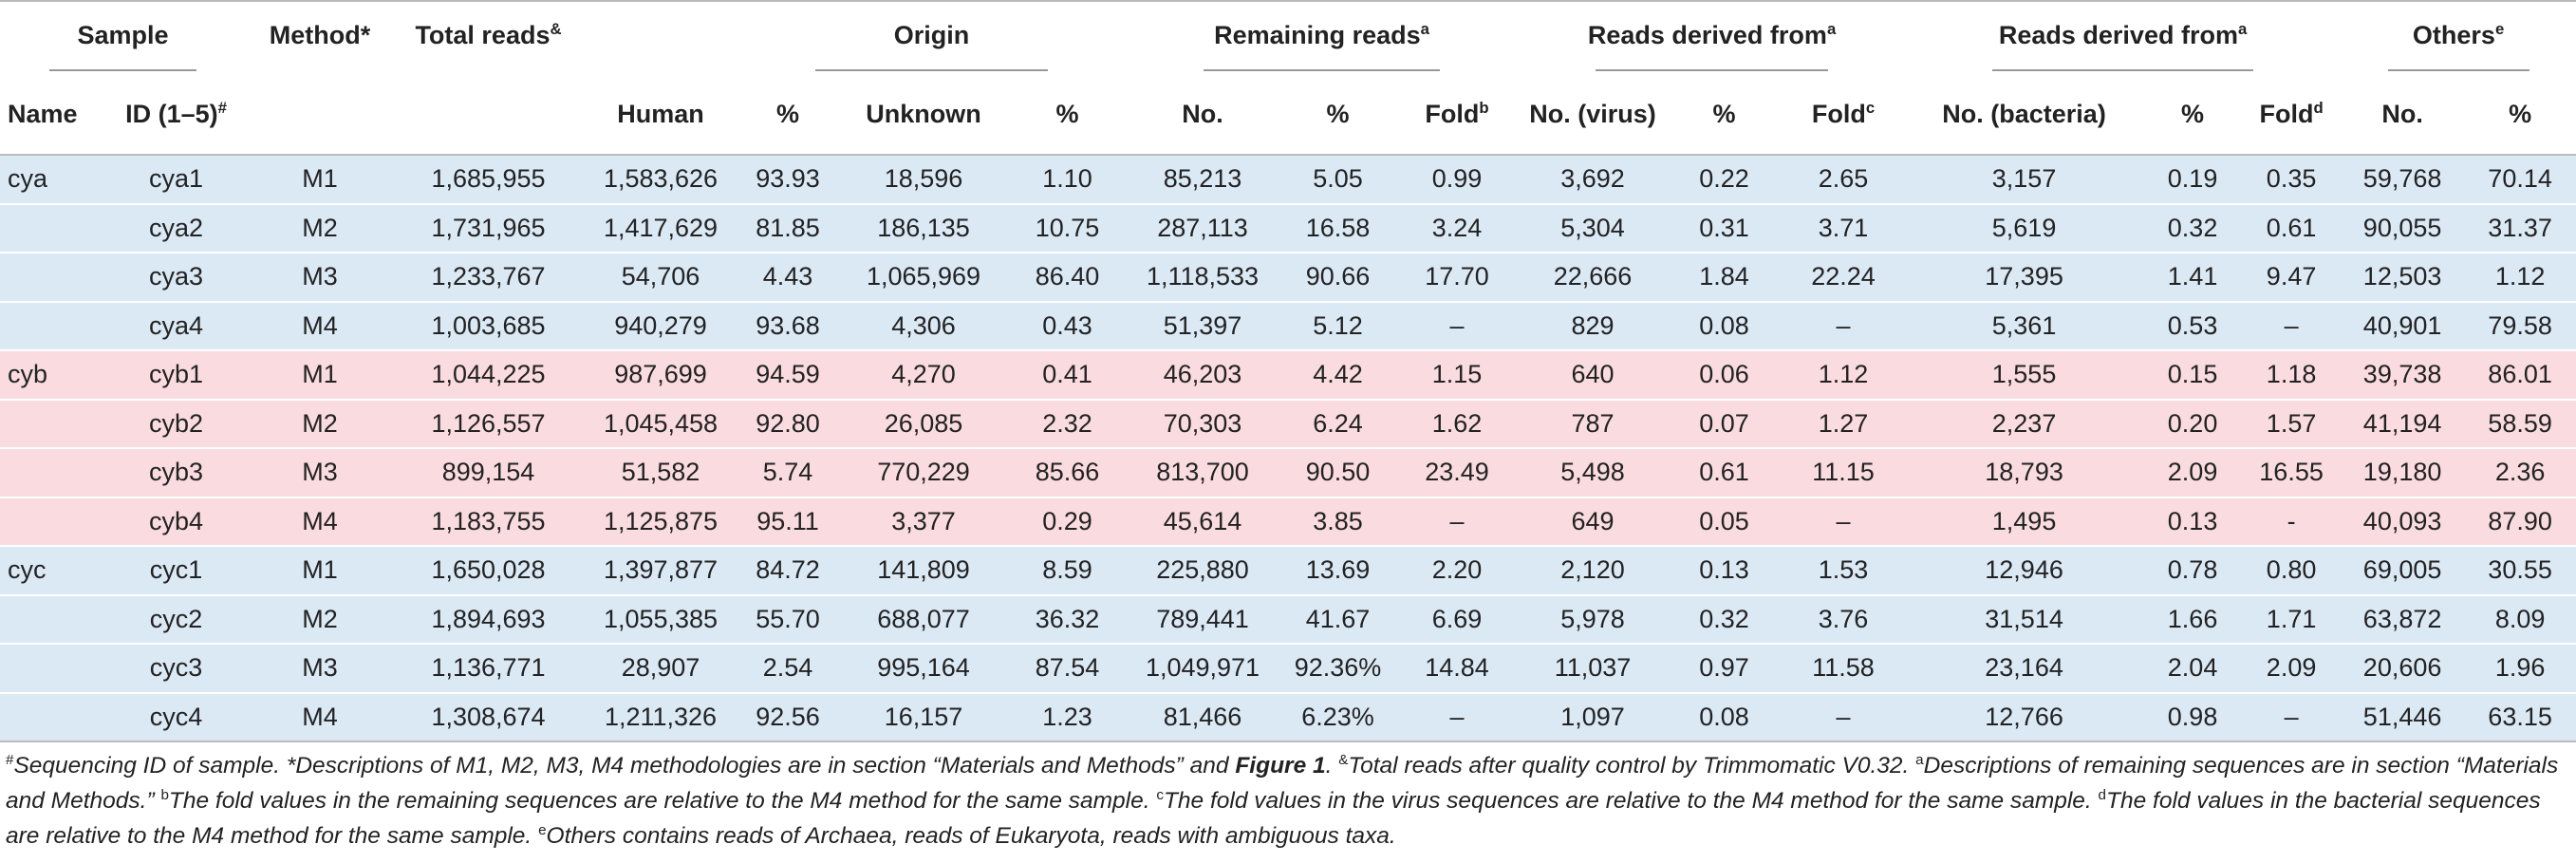 The height and width of the screenshot is (863, 2576). What do you see at coordinates (1203, 228) in the screenshot?
I see `table-cell: 287,113` at bounding box center [1203, 228].